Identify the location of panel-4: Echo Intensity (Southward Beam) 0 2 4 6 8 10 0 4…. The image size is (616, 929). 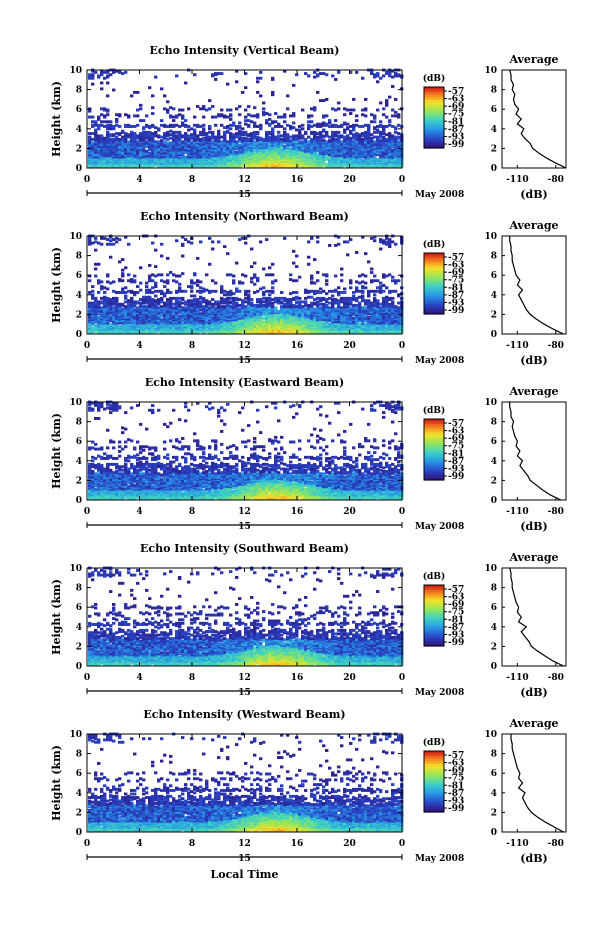
(308, 620).